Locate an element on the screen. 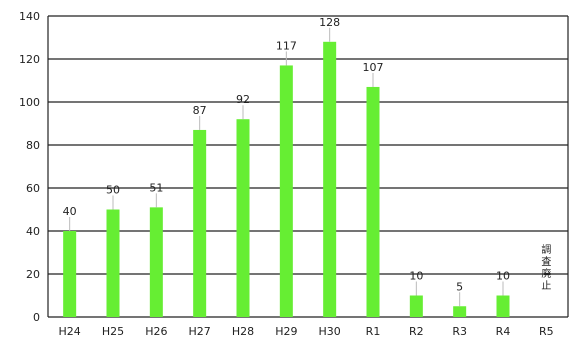 The height and width of the screenshot is (342, 578). x-tick-label: H30 is located at coordinates (330, 331).